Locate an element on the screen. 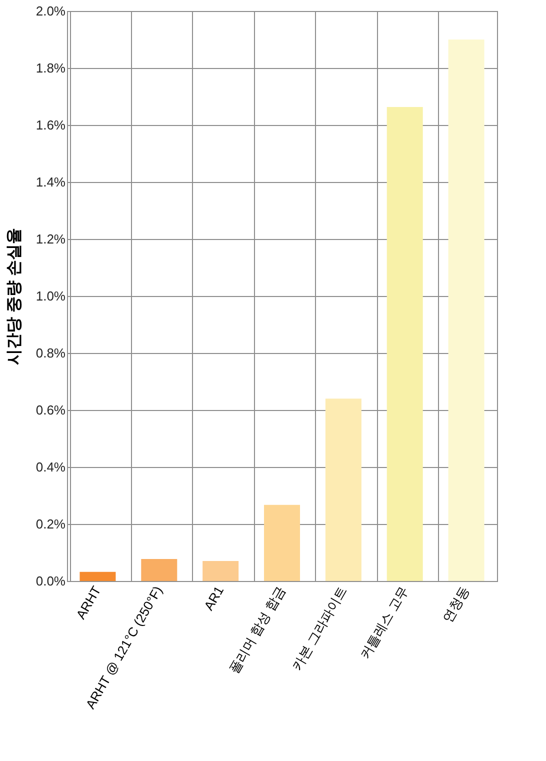 The width and height of the screenshot is (546, 761). y-tick-label: 0.6% is located at coordinates (51, 410).